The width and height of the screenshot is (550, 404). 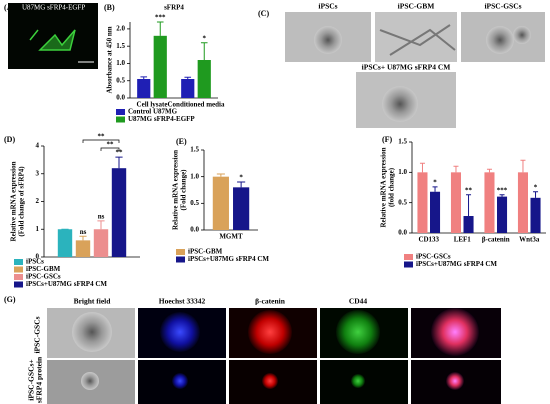 I want to click on panel-label: (C), so click(x=263, y=13).